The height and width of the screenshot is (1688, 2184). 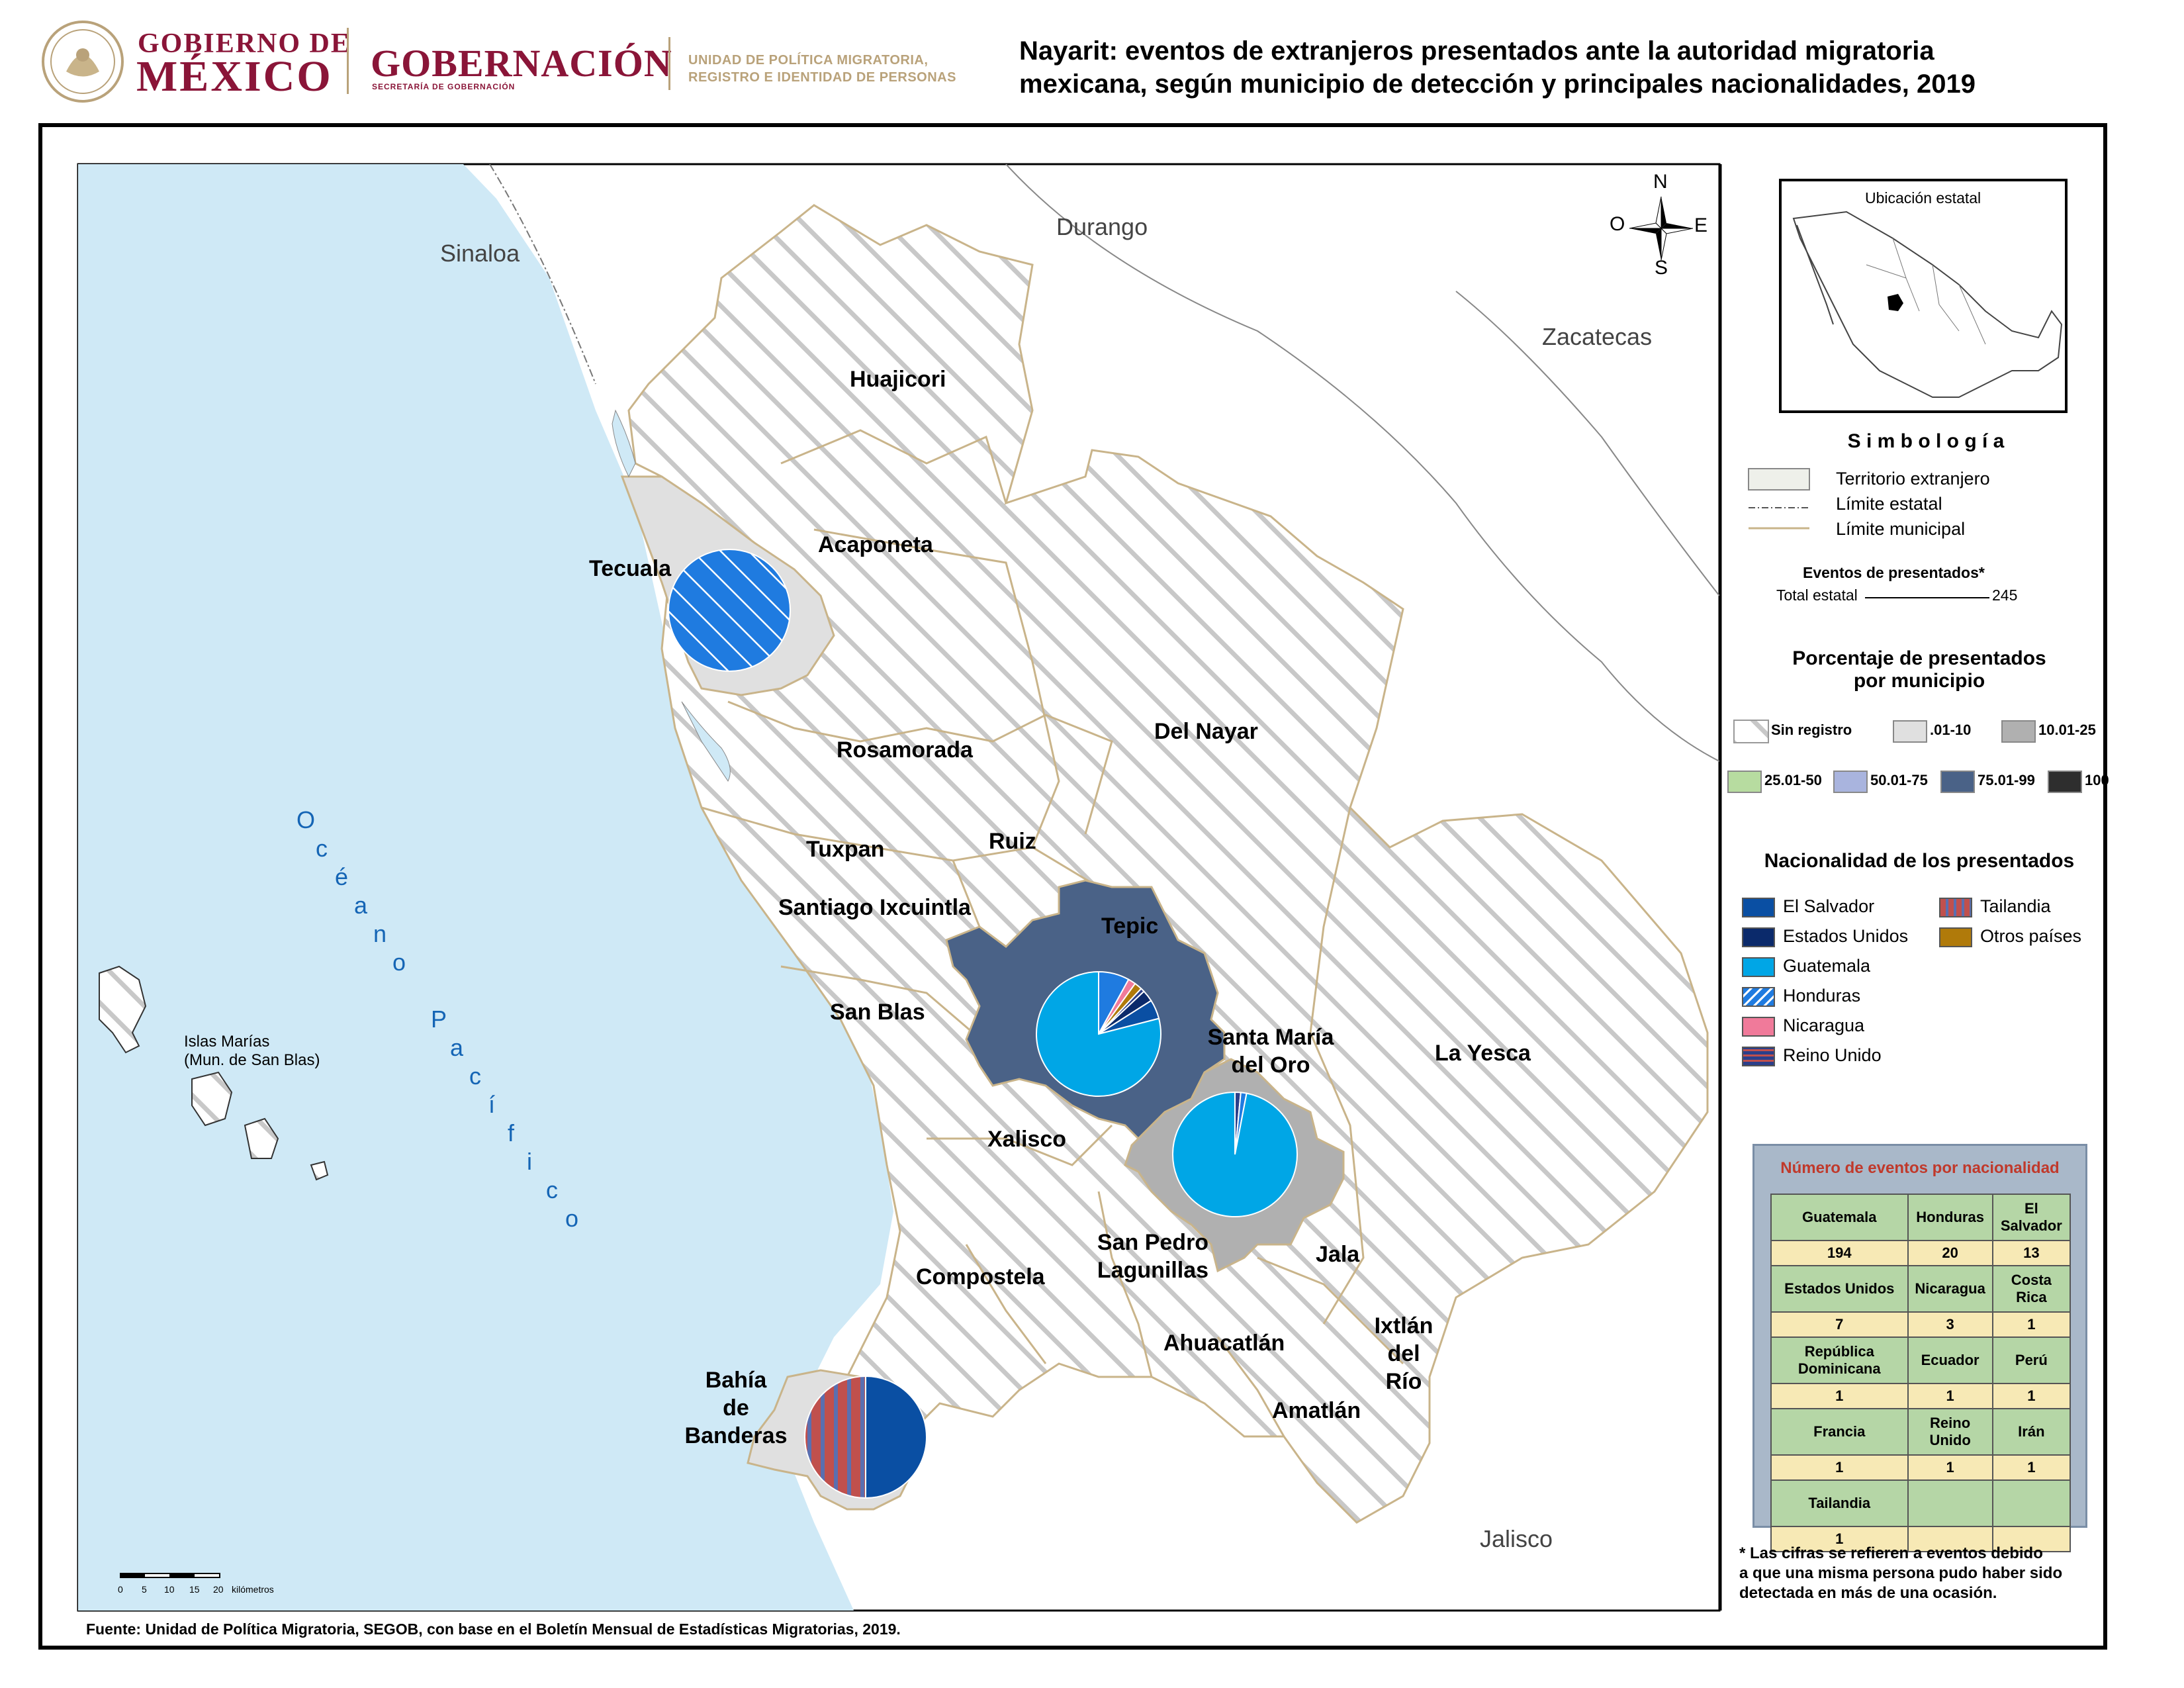 I want to click on compass-rose-icon, so click(x=1661, y=228).